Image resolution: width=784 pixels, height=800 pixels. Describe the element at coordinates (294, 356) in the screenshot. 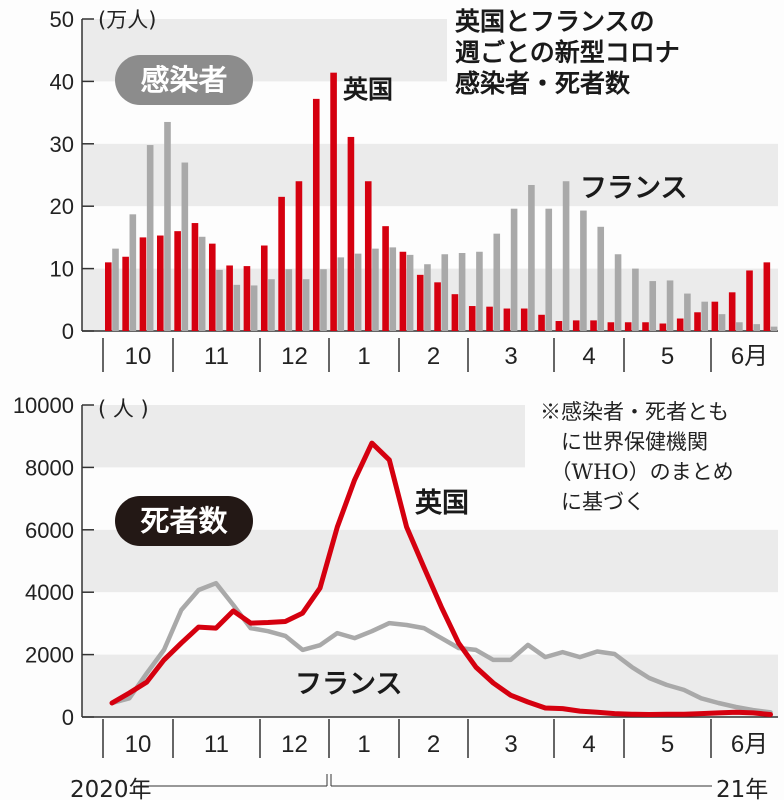

I see `top-month-label: 12` at that location.